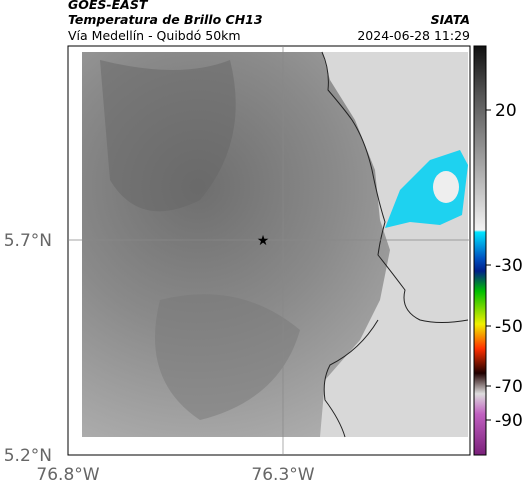 Image resolution: width=526 pixels, height=491 pixels. Describe the element at coordinates (509, 421) in the screenshot. I see `colorbar-tick-label: -90` at that location.